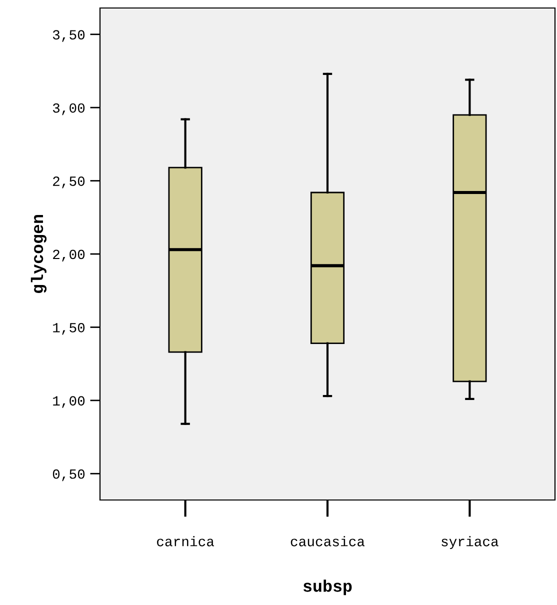  What do you see at coordinates (69, 182) in the screenshot?
I see `y-tick-label: 2,50` at bounding box center [69, 182].